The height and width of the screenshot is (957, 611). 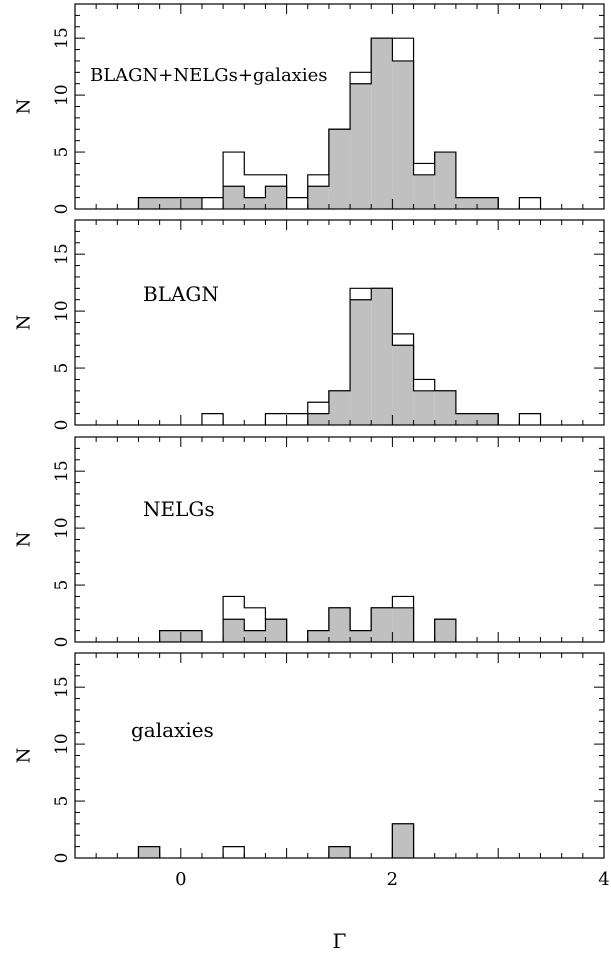 What do you see at coordinates (208, 75) in the screenshot?
I see `panel-label: BLAGN+NELGs+galaxies` at bounding box center [208, 75].